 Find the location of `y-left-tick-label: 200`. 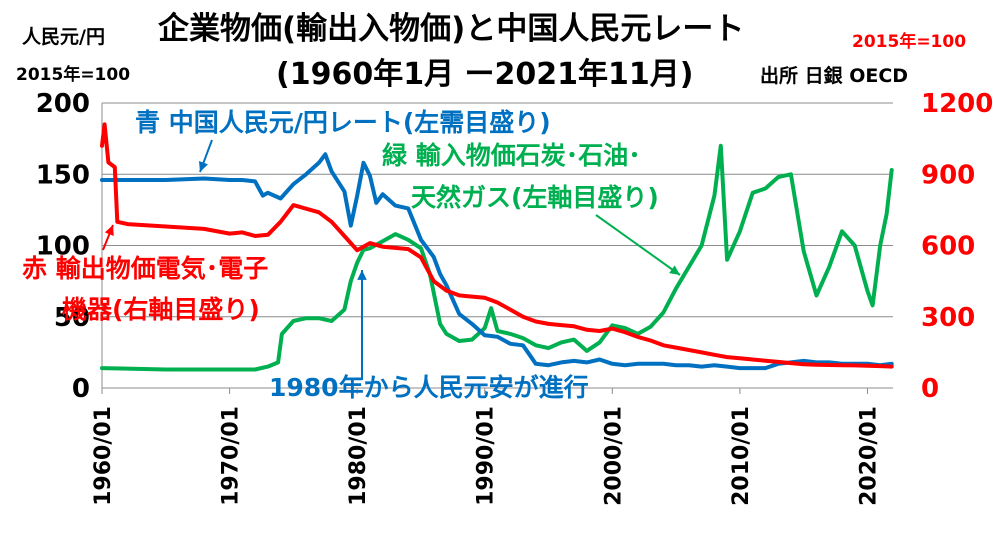

y-left-tick-label: 200 is located at coordinates (63, 104).